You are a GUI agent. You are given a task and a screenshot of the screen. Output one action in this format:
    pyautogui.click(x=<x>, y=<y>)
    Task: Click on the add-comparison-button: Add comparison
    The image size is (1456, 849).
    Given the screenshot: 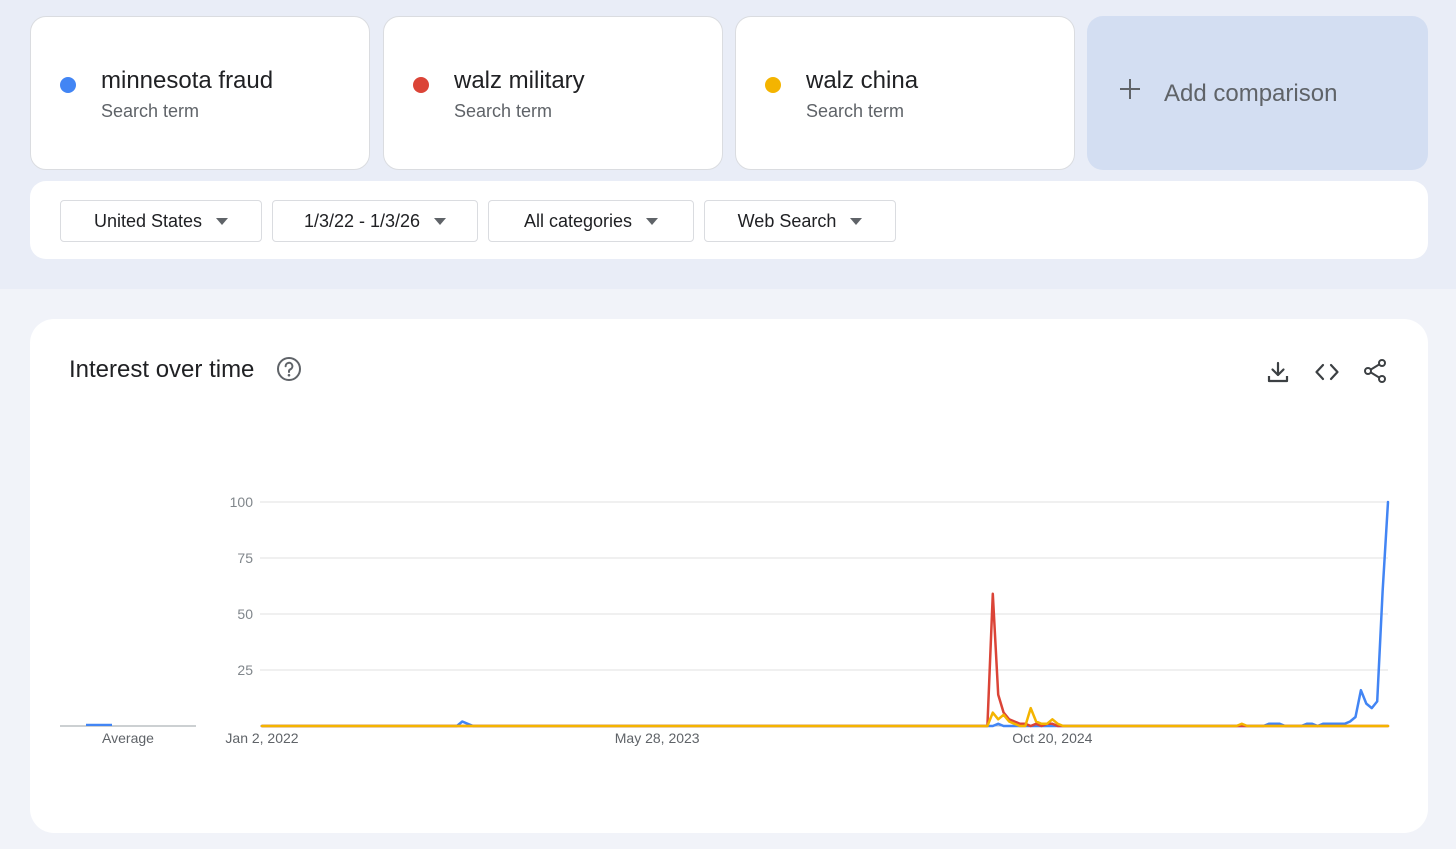 What is the action you would take?
    pyautogui.click(x=1257, y=93)
    